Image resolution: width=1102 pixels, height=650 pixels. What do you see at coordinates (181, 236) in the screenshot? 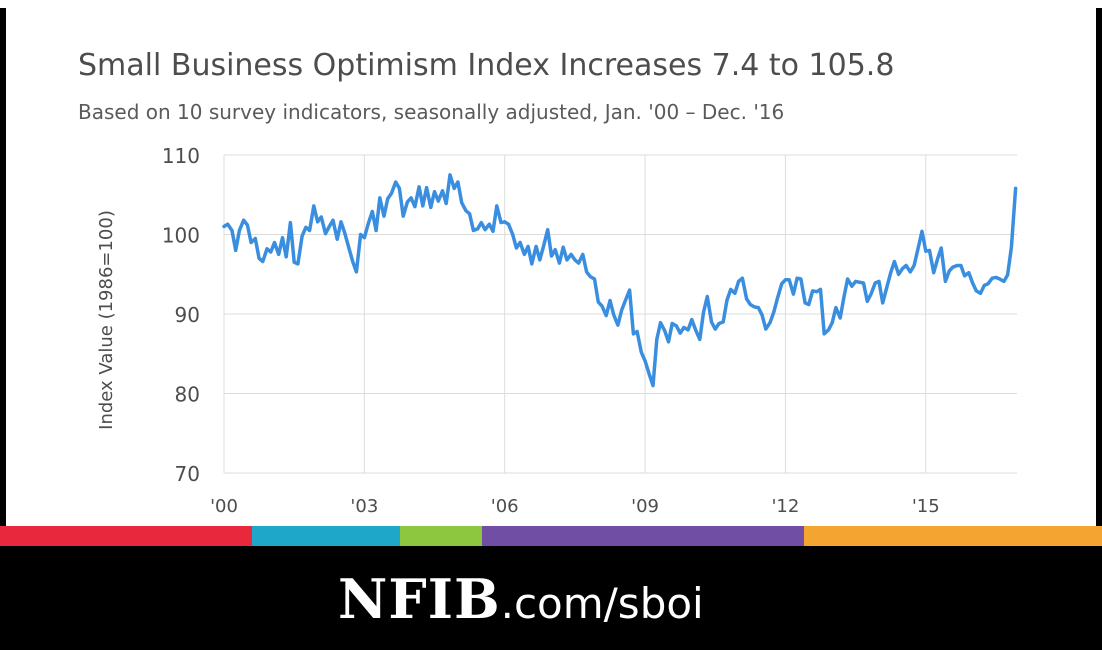
I see `y-tick-label: 100` at bounding box center [181, 236].